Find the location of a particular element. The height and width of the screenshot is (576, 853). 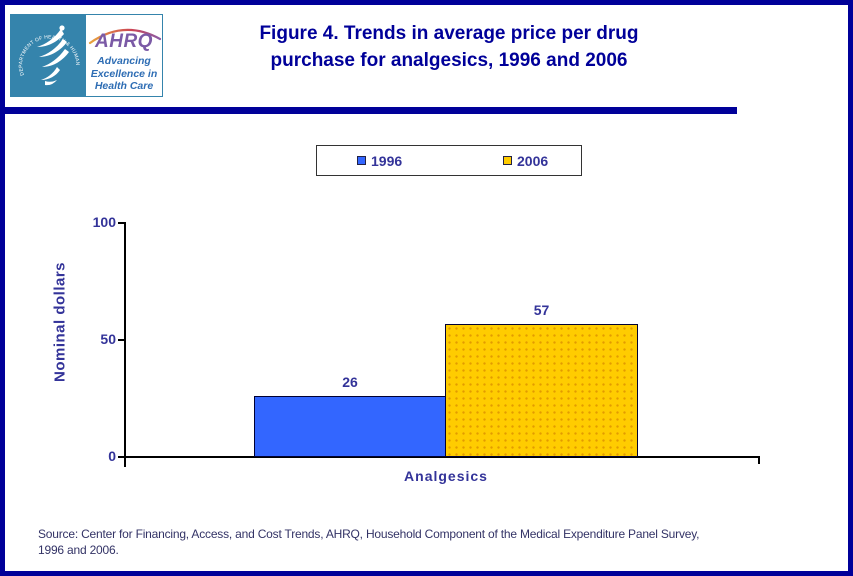

x-axis-end-tick is located at coordinates (759, 460).